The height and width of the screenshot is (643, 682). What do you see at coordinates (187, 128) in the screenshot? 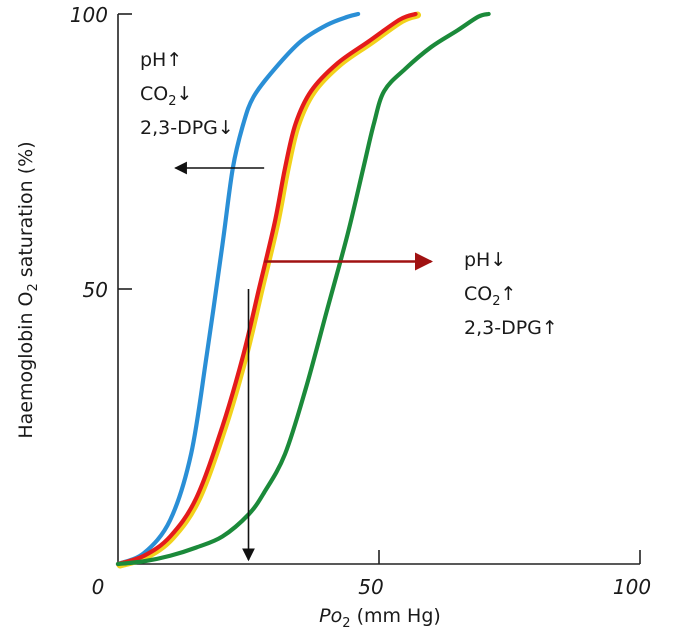
I see `left-annotation-dpg: 2,3-DPG↓` at bounding box center [187, 128].